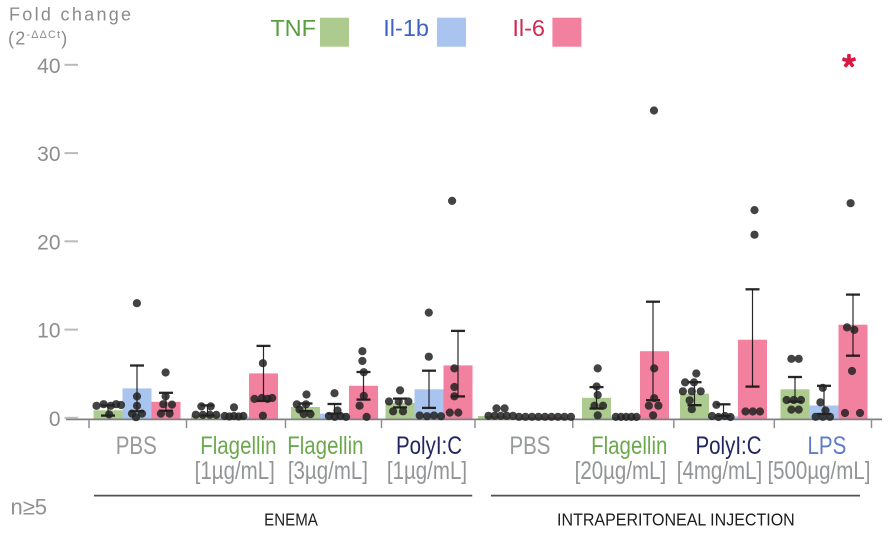 The width and height of the screenshot is (891, 542). Describe the element at coordinates (48, 66) in the screenshot. I see `svg-text: 40` at that location.